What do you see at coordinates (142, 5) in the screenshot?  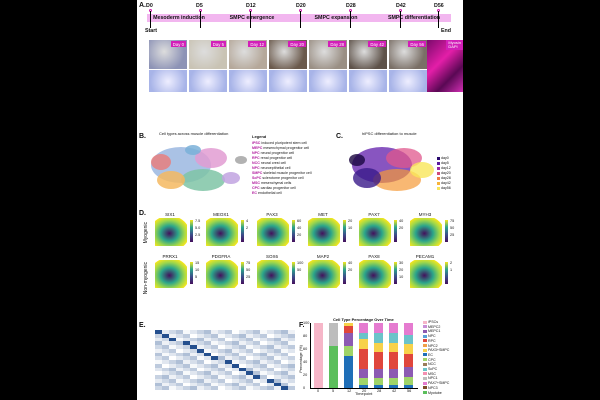 I see `panel-a-label: A.` at bounding box center [142, 5].